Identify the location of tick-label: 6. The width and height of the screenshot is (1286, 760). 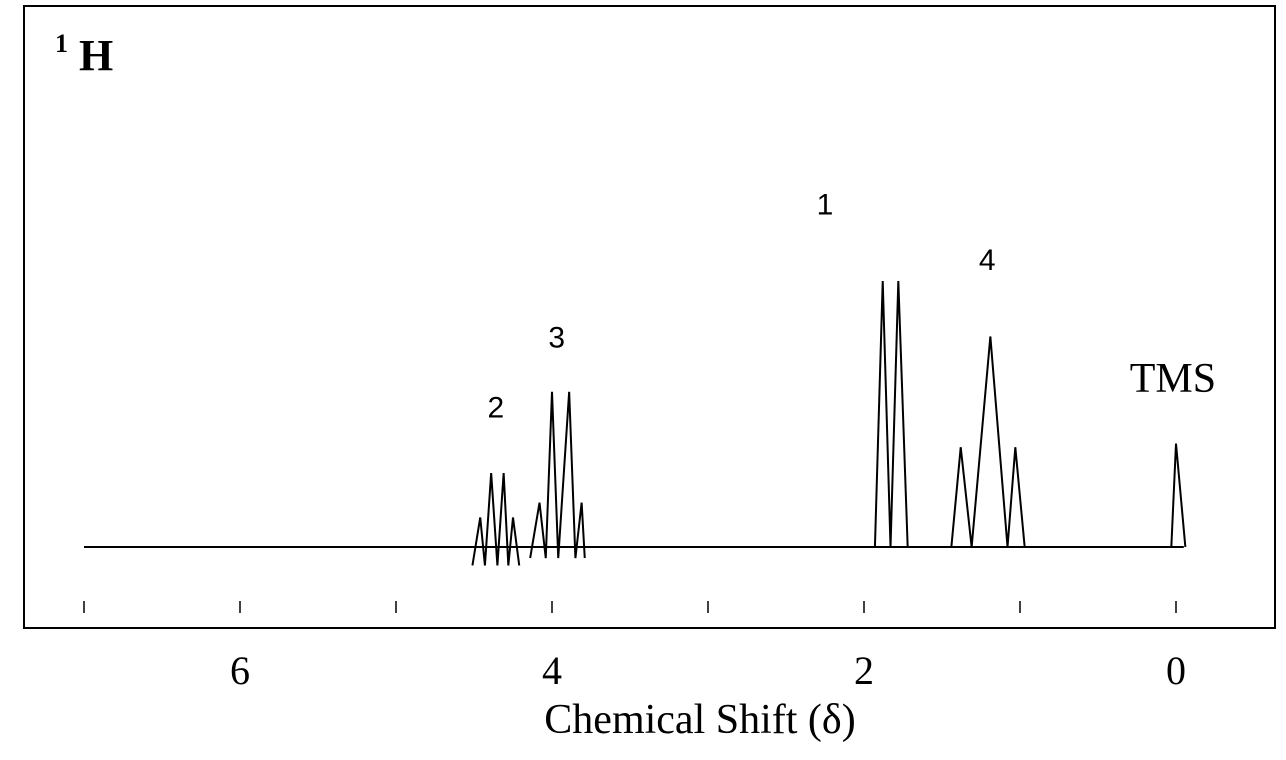
(240, 670).